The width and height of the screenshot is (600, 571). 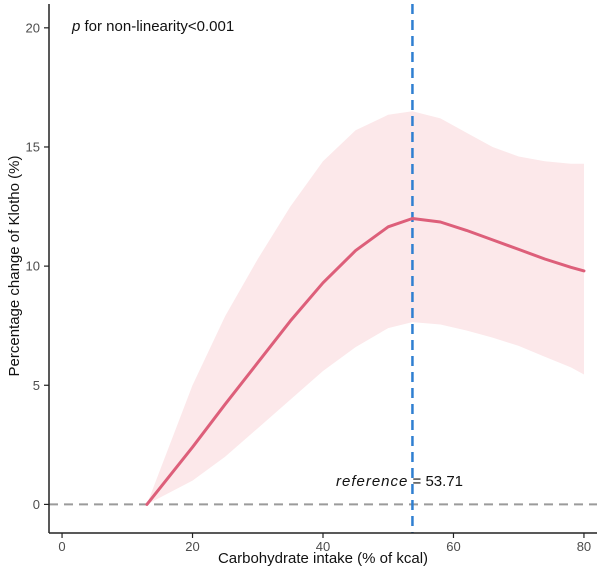 I want to click on y-tick-label: 10, so click(x=33, y=266).